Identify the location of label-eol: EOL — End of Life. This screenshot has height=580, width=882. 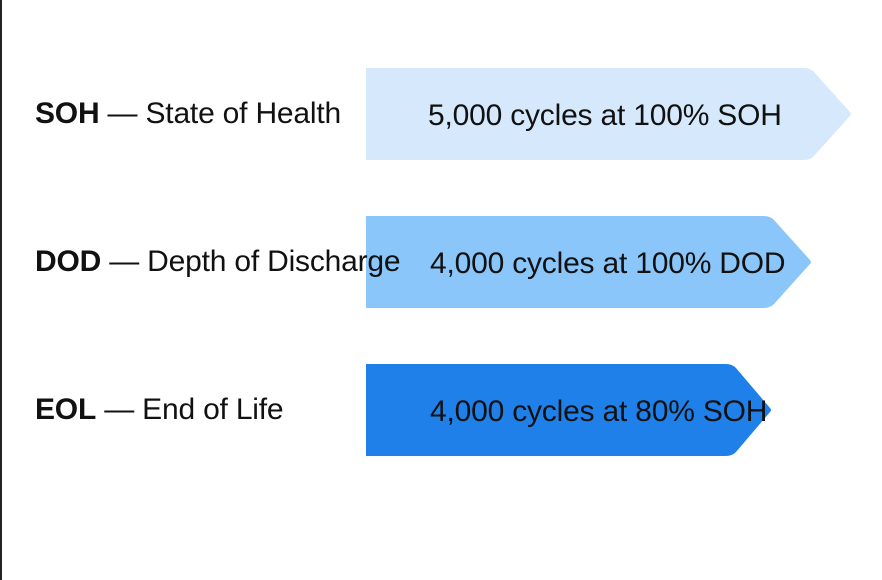
(159, 410).